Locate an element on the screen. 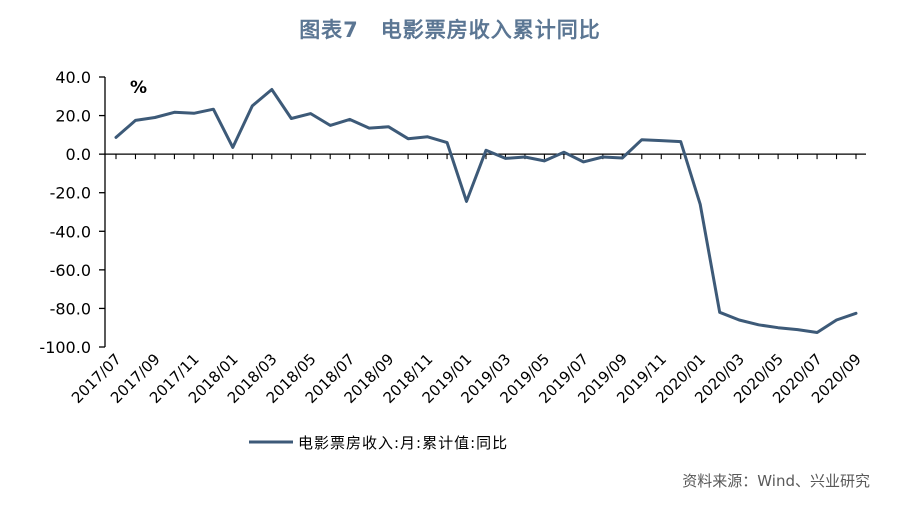 The width and height of the screenshot is (900, 513). y-tick-label: -60.0 is located at coordinates (70, 270).